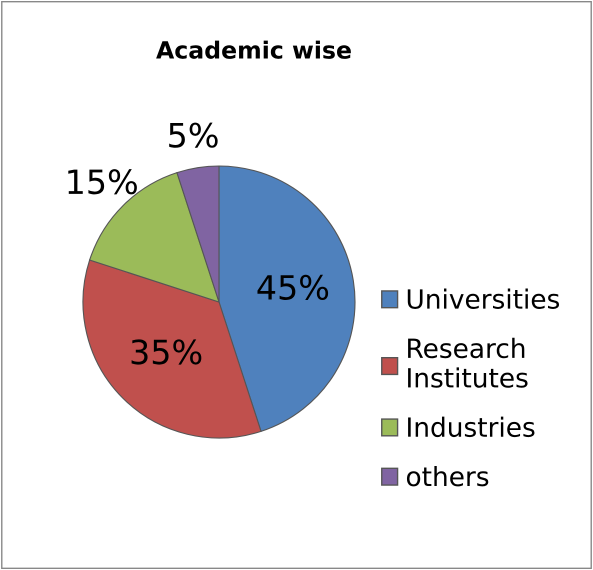  Describe the element at coordinates (193, 135) in the screenshot. I see `data-label: 5%` at that location.